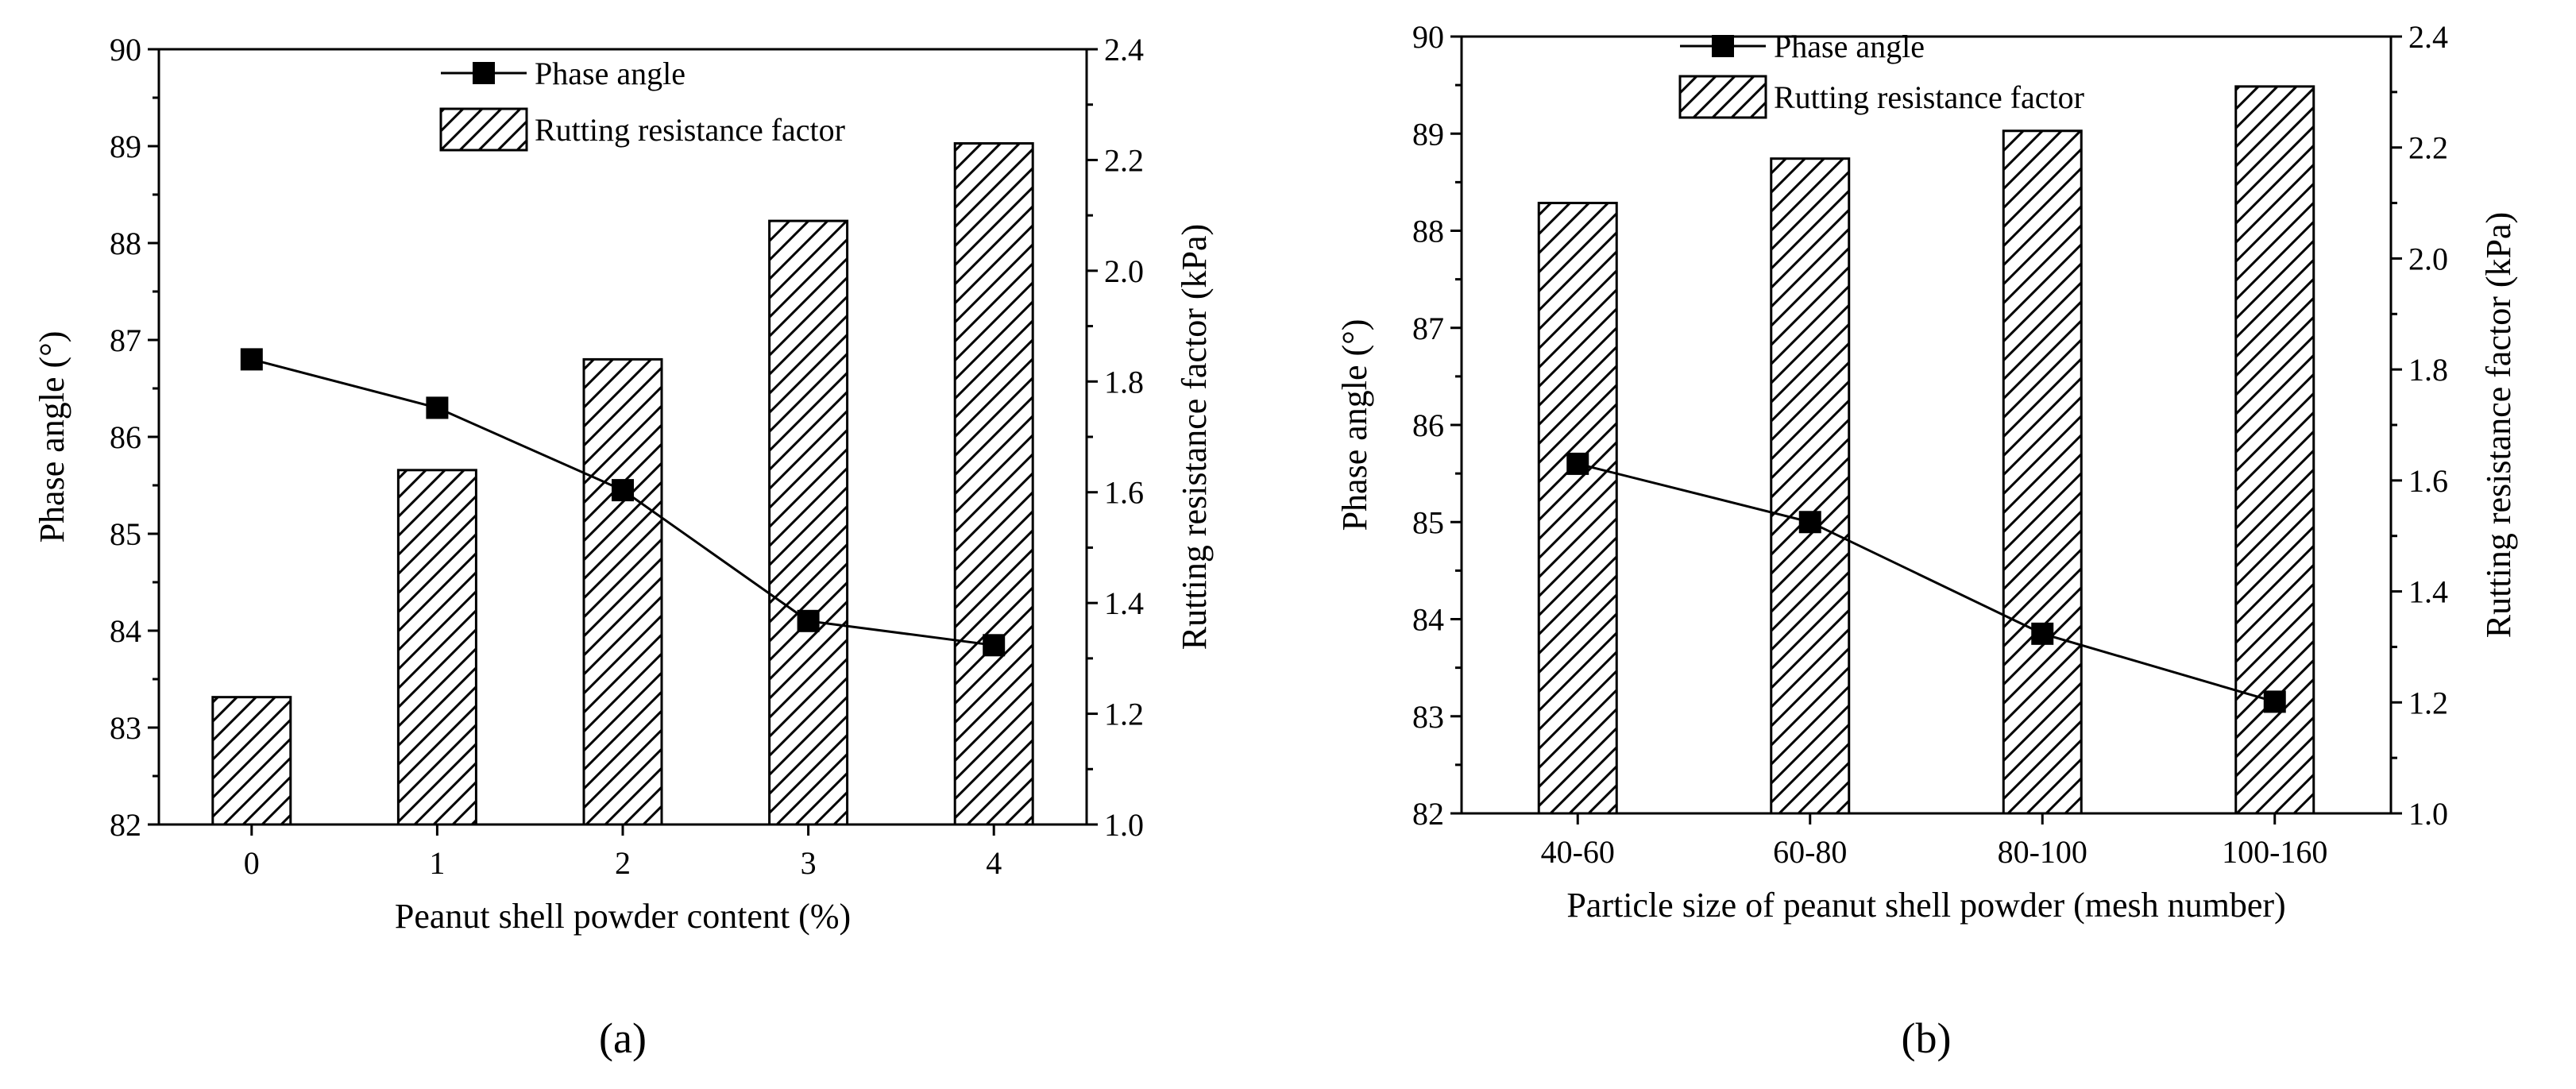 Image resolution: width=2576 pixels, height=1089 pixels. What do you see at coordinates (1578, 852) in the screenshot?
I see `x-tick-label: 40-60` at bounding box center [1578, 852].